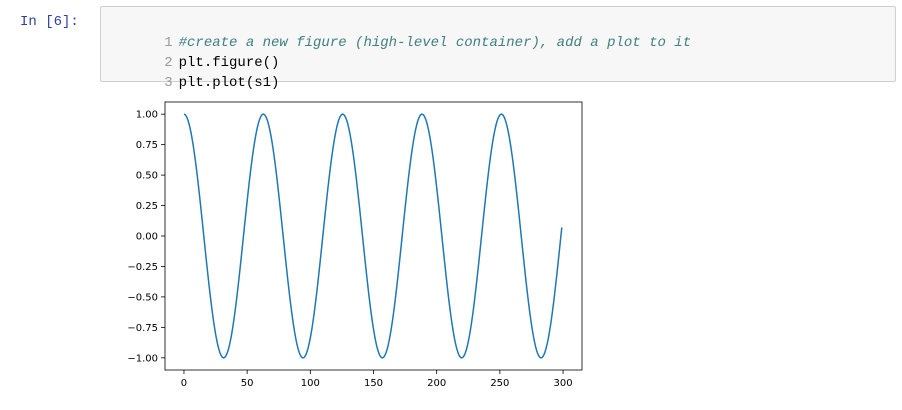 The image size is (902, 410). Describe the element at coordinates (142, 267) in the screenshot. I see `y-tick-label: −0.25` at that location.